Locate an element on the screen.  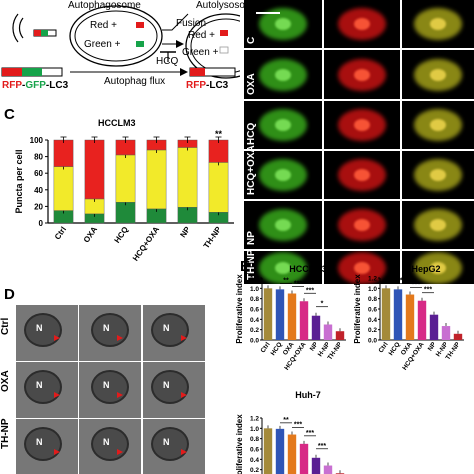
panel-d-label: D is located at coordinates (9, 294).